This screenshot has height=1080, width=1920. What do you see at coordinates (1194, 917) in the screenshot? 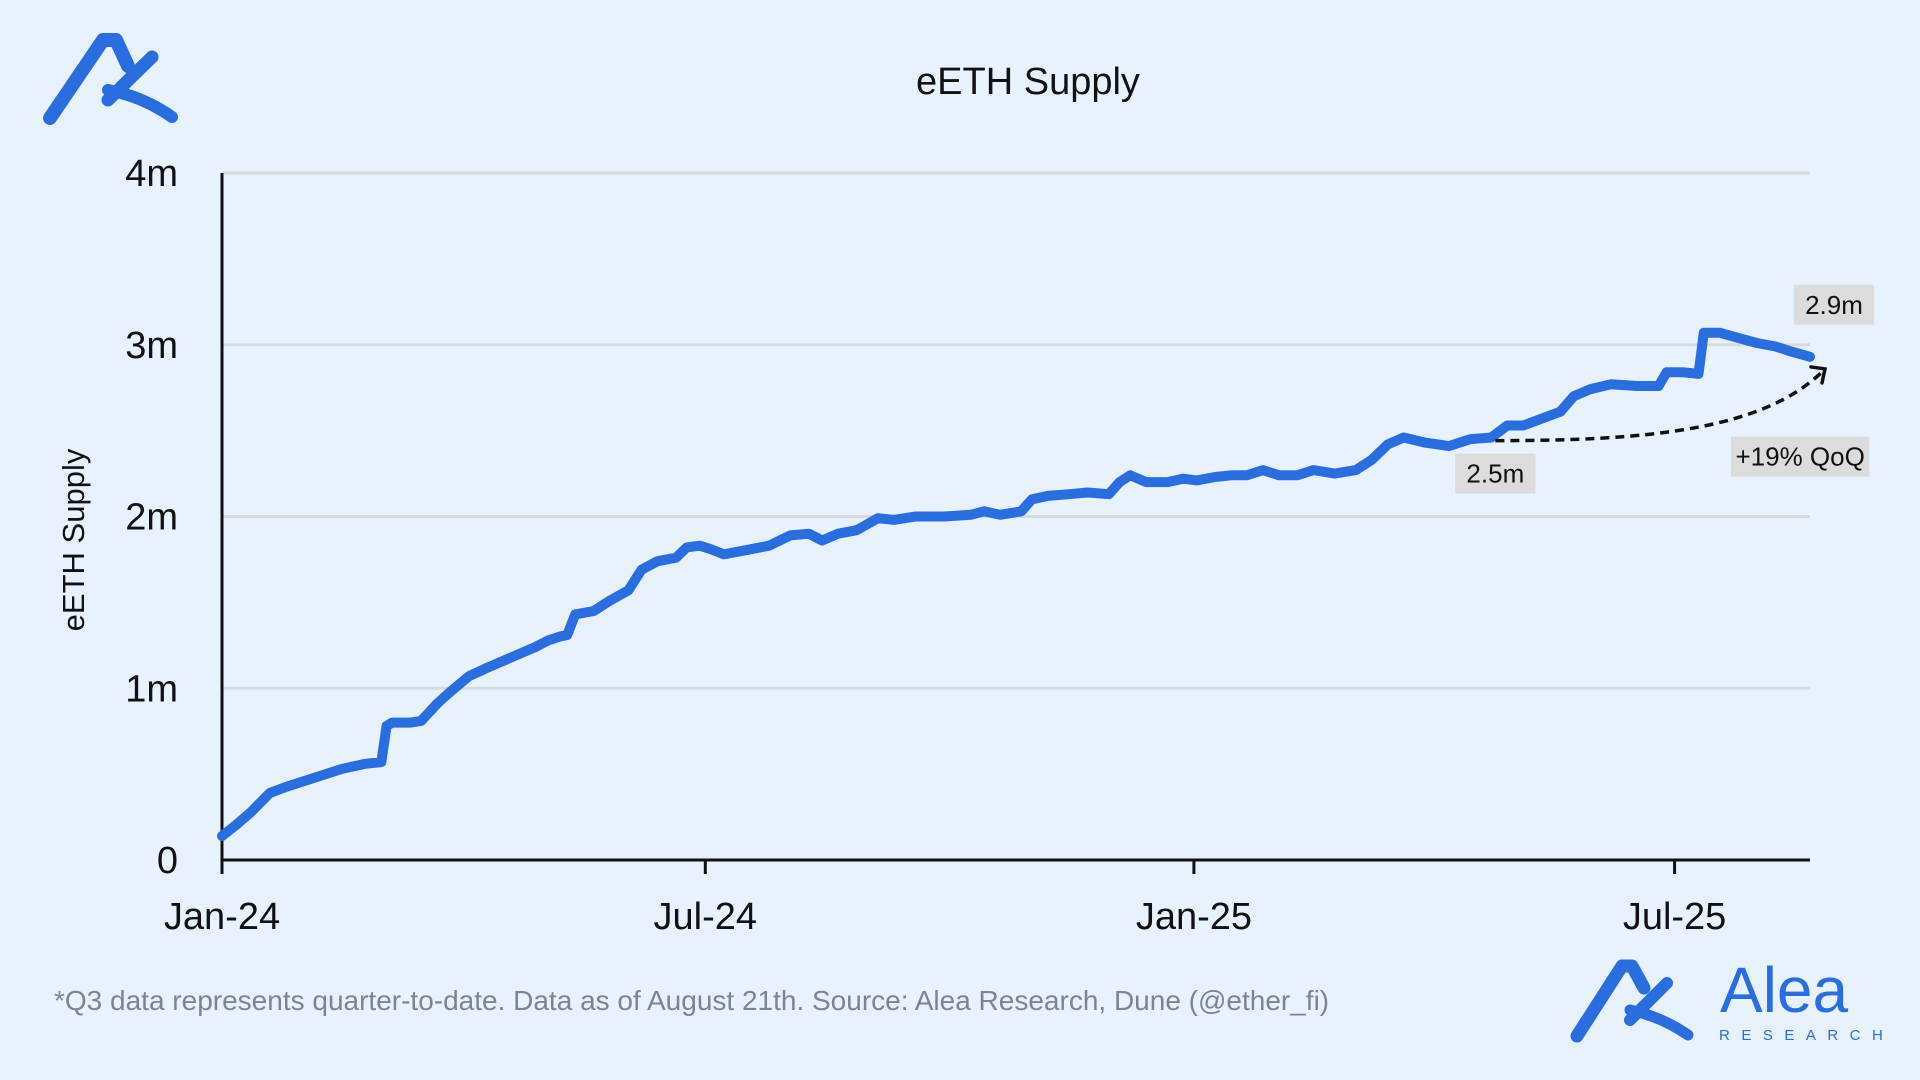
I see `x-tick-label: Jan-25` at bounding box center [1194, 917].